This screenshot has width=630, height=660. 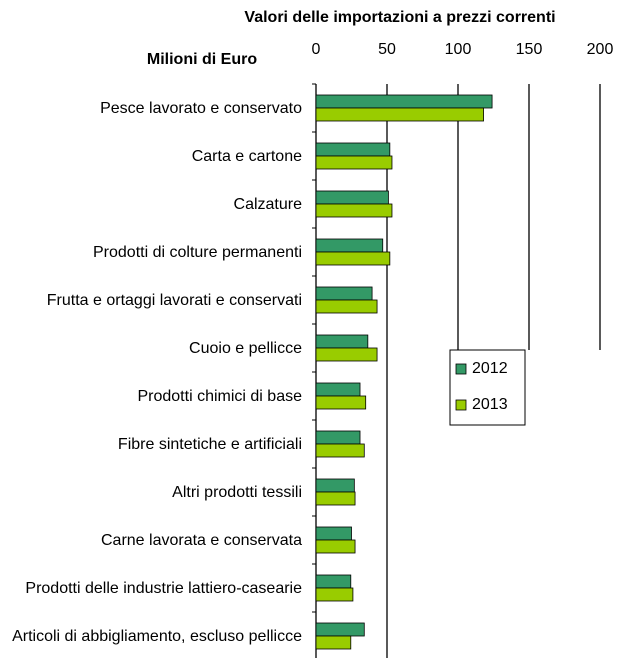 I want to click on category-text: Calzature, so click(x=267, y=204).